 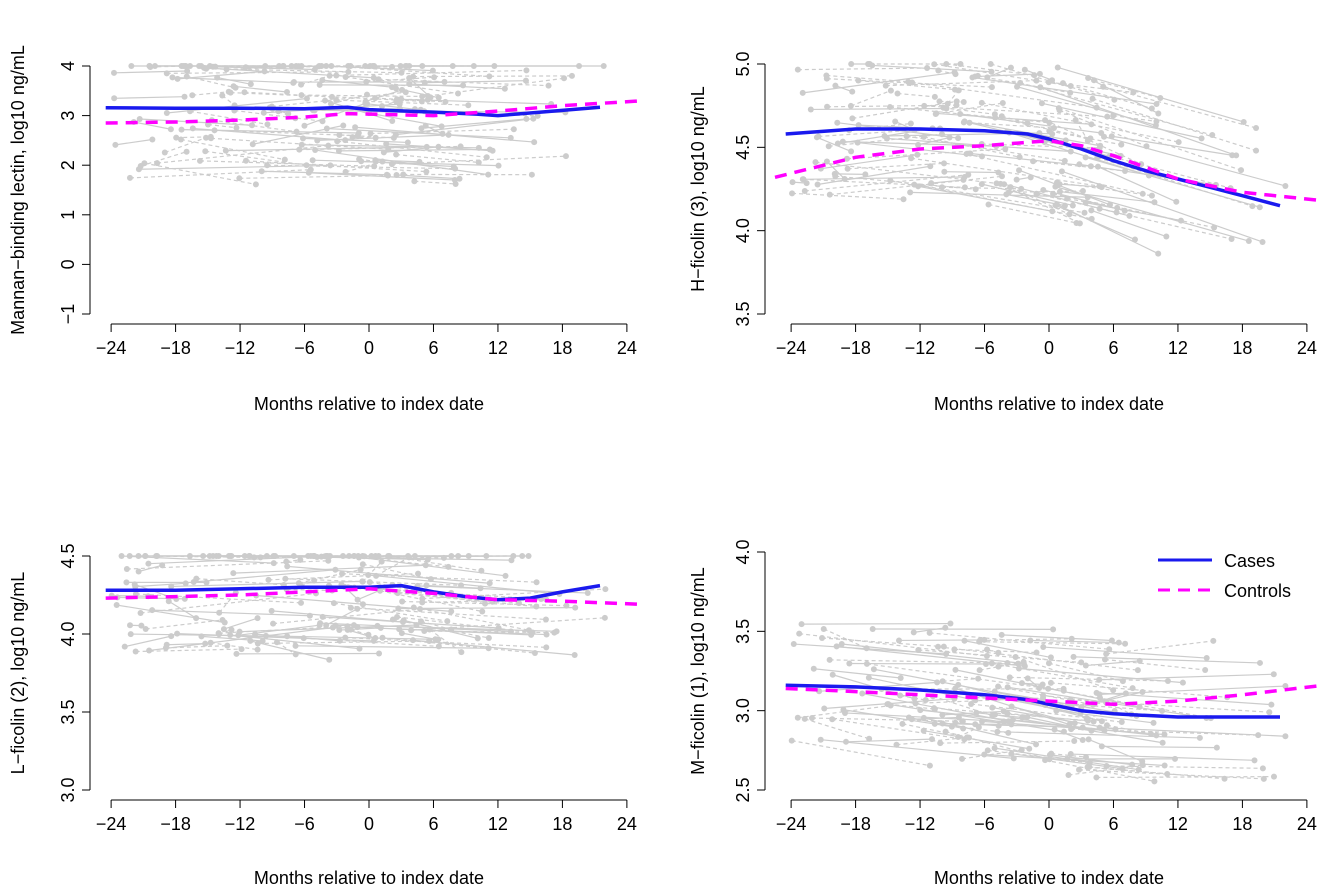 What do you see at coordinates (68, 116) in the screenshot?
I see `y-tick-label: 3` at bounding box center [68, 116].